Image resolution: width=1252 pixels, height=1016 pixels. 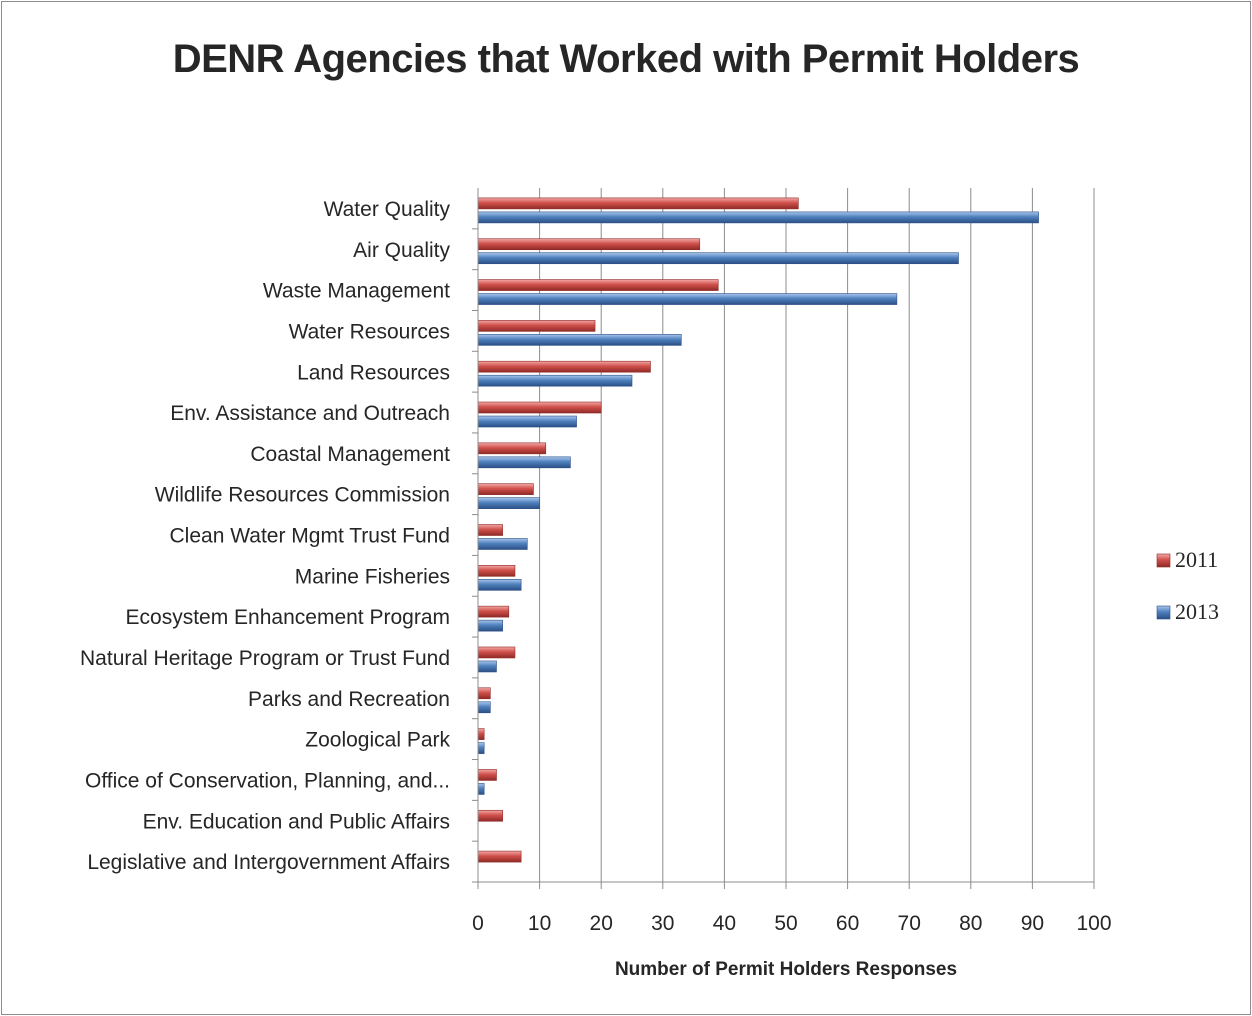 What do you see at coordinates (372, 576) in the screenshot?
I see `category-label: Marine Fisheries` at bounding box center [372, 576].